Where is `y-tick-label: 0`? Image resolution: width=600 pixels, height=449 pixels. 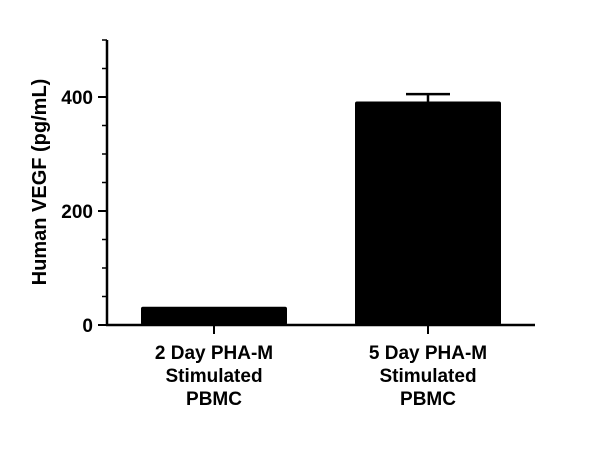 y-tick-label: 0 is located at coordinates (87, 326).